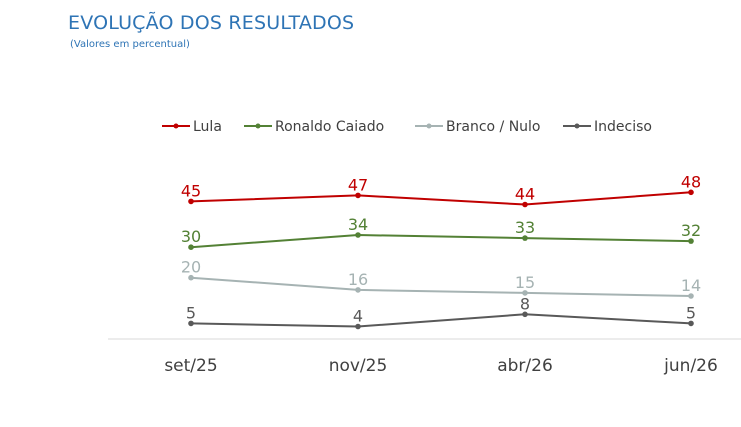 The width and height of the screenshot is (741, 427). Describe the element at coordinates (358, 279) in the screenshot. I see `data-label-2-1: 16` at that location.